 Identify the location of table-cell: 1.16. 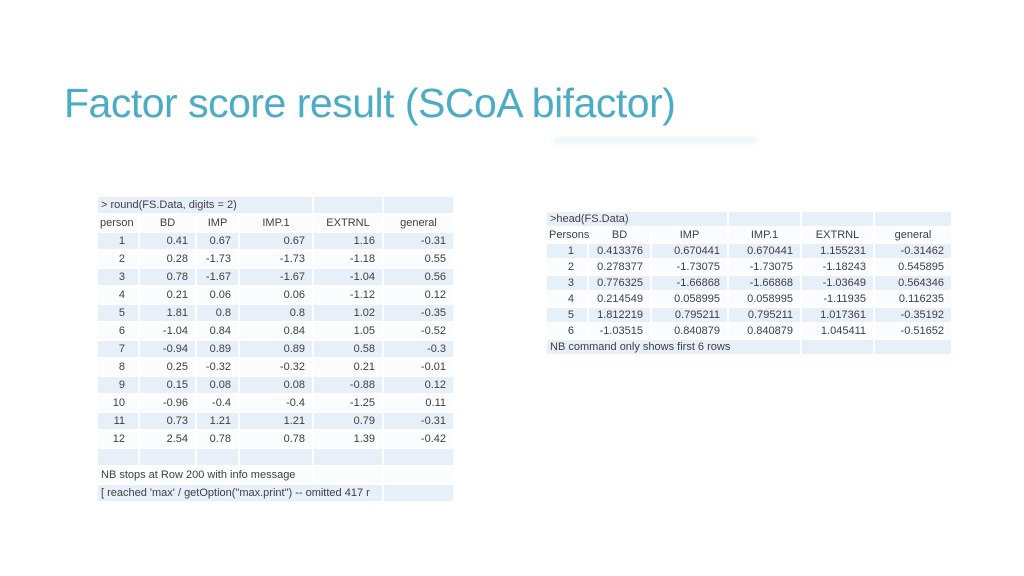
(348, 241).